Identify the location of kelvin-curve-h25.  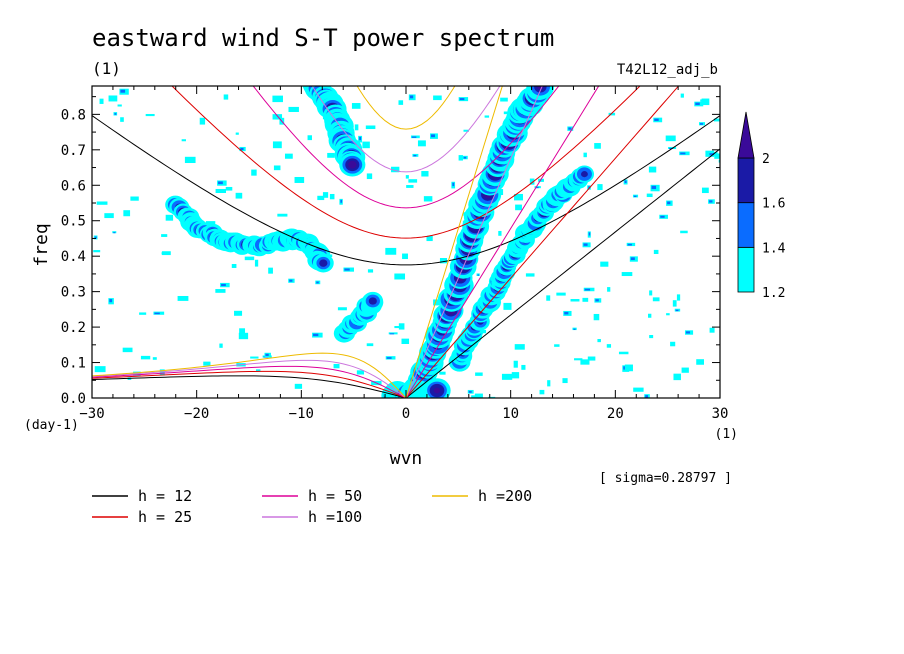
(542, 242).